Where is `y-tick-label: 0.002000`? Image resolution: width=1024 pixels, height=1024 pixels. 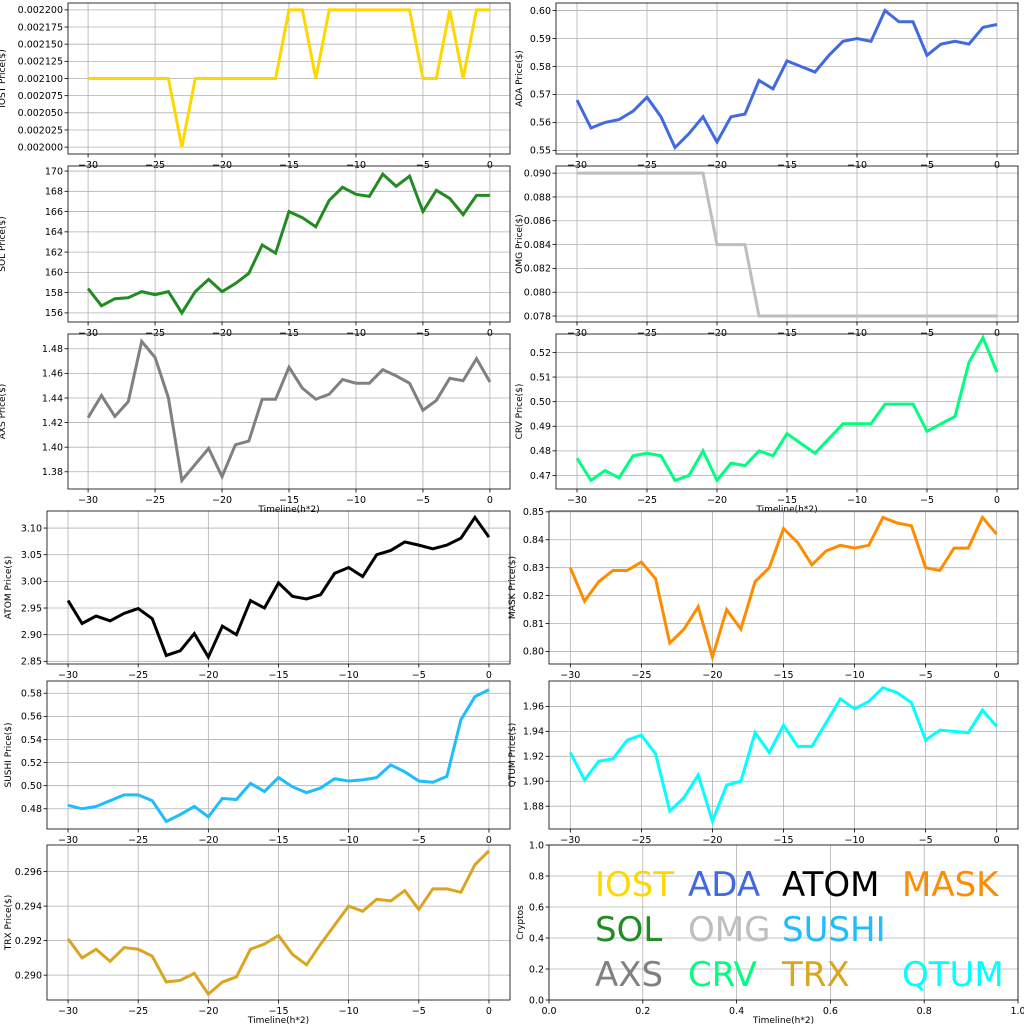
y-tick-label: 0.002000 is located at coordinates (40, 147).